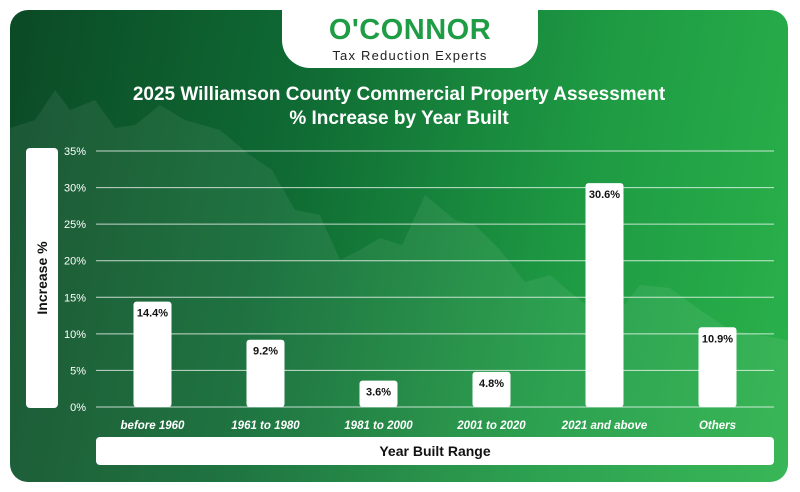  Describe the element at coordinates (410, 30) in the screenshot. I see `oconnor-logo: O'CONNOR` at that location.